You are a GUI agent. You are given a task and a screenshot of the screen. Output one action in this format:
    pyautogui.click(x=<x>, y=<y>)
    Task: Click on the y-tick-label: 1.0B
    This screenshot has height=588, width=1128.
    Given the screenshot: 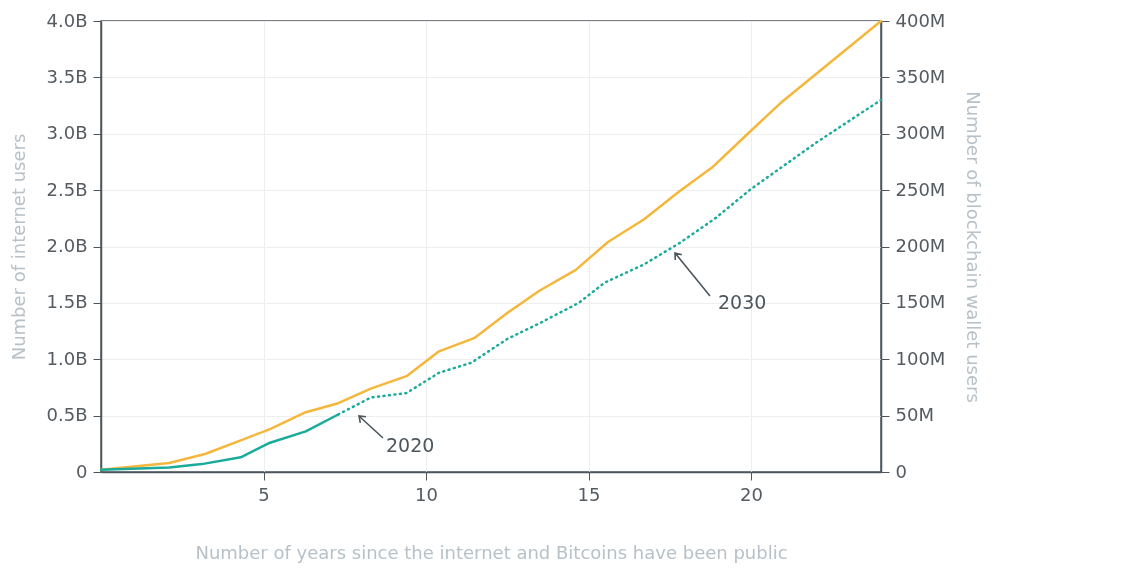 What is the action you would take?
    pyautogui.click(x=67, y=358)
    